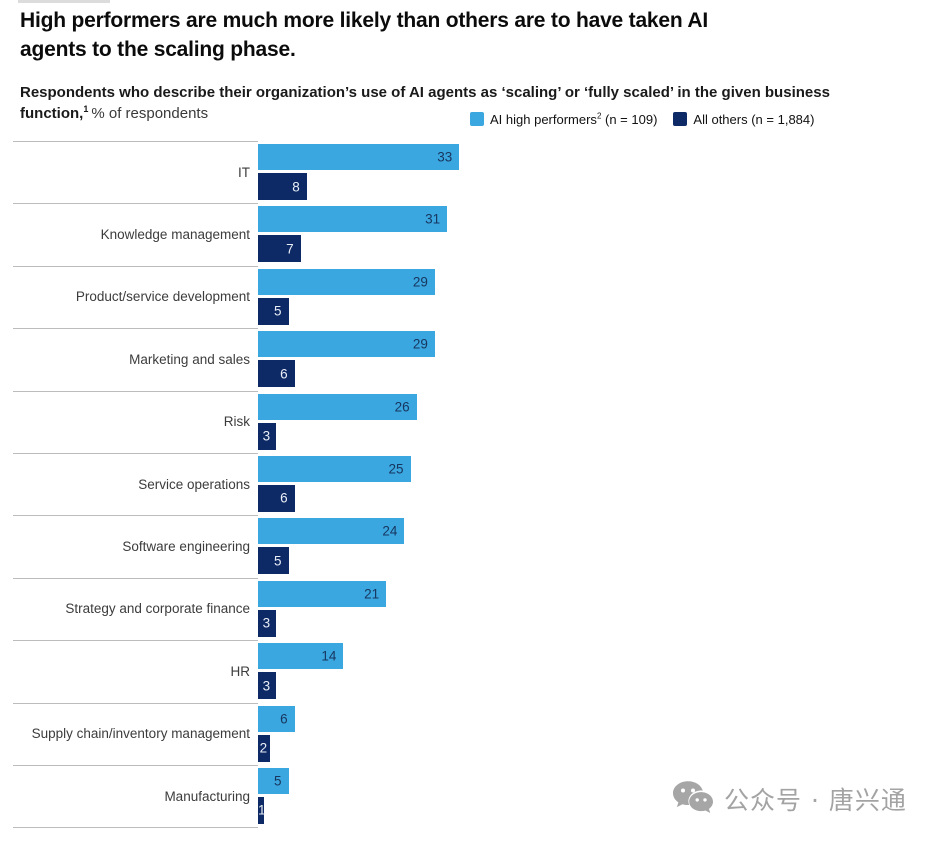 This screenshot has height=842, width=930. Describe the element at coordinates (594, 484) in the screenshot. I see `bar-group: 25 6` at that location.